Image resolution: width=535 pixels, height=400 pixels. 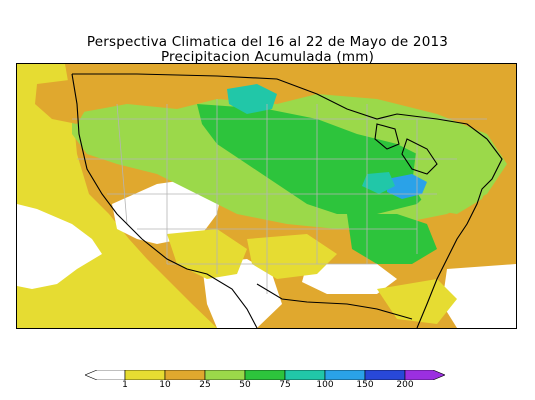 I want to click on colorbar-tick-label: 100, so click(x=325, y=385).